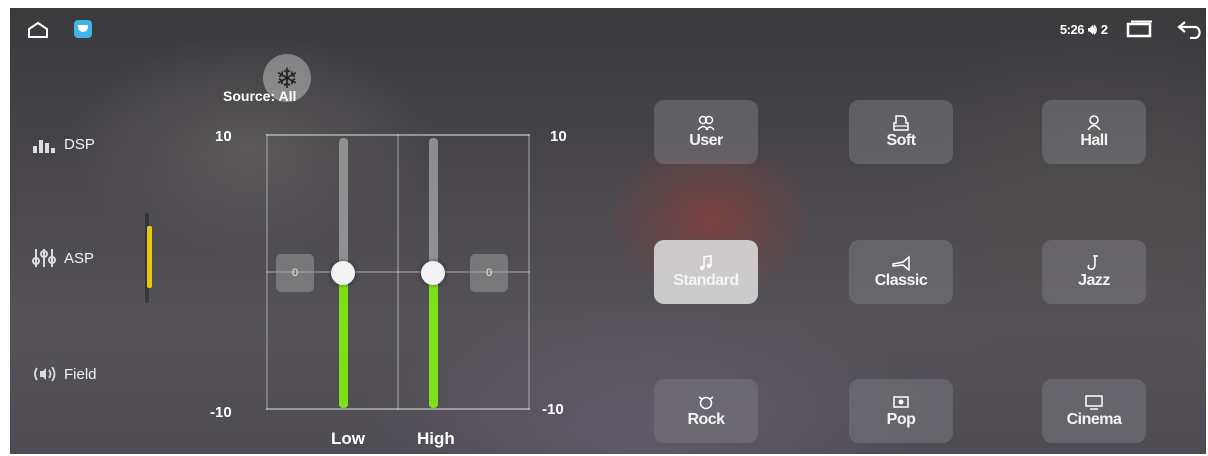  I want to click on preset-rock-button: Rock, so click(706, 411).